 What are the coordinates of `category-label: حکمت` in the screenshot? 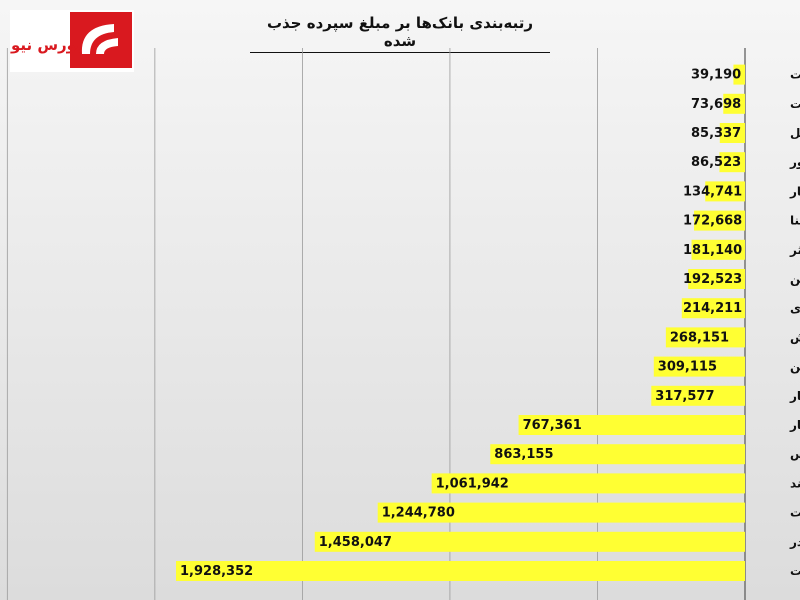 It's located at (795, 75).